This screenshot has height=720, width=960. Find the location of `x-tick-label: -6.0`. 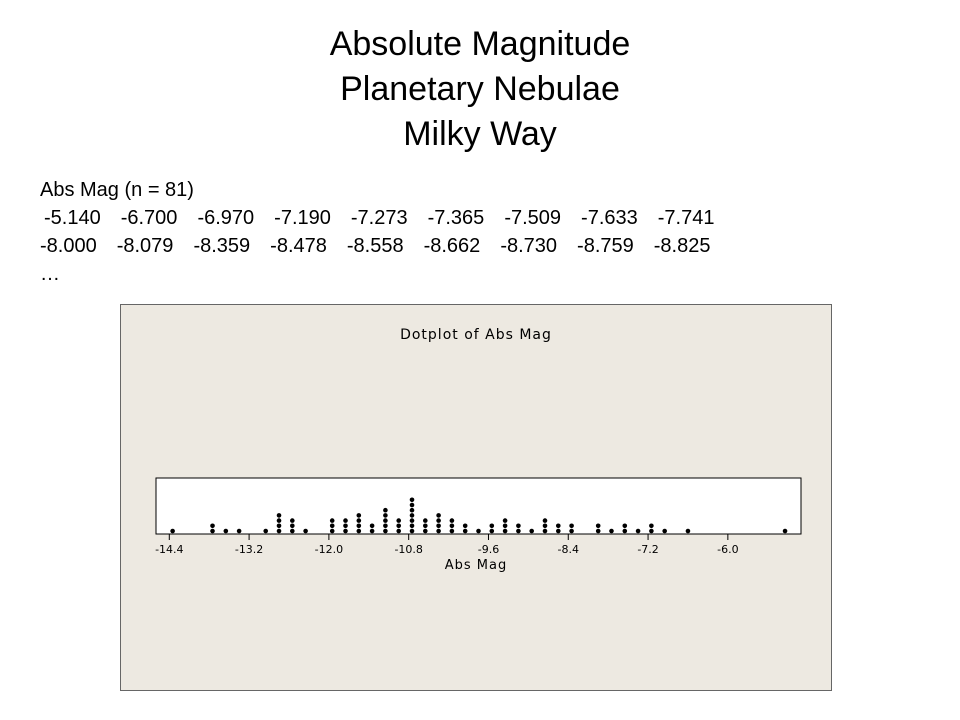

x-tick-label: -6.0 is located at coordinates (727, 549).